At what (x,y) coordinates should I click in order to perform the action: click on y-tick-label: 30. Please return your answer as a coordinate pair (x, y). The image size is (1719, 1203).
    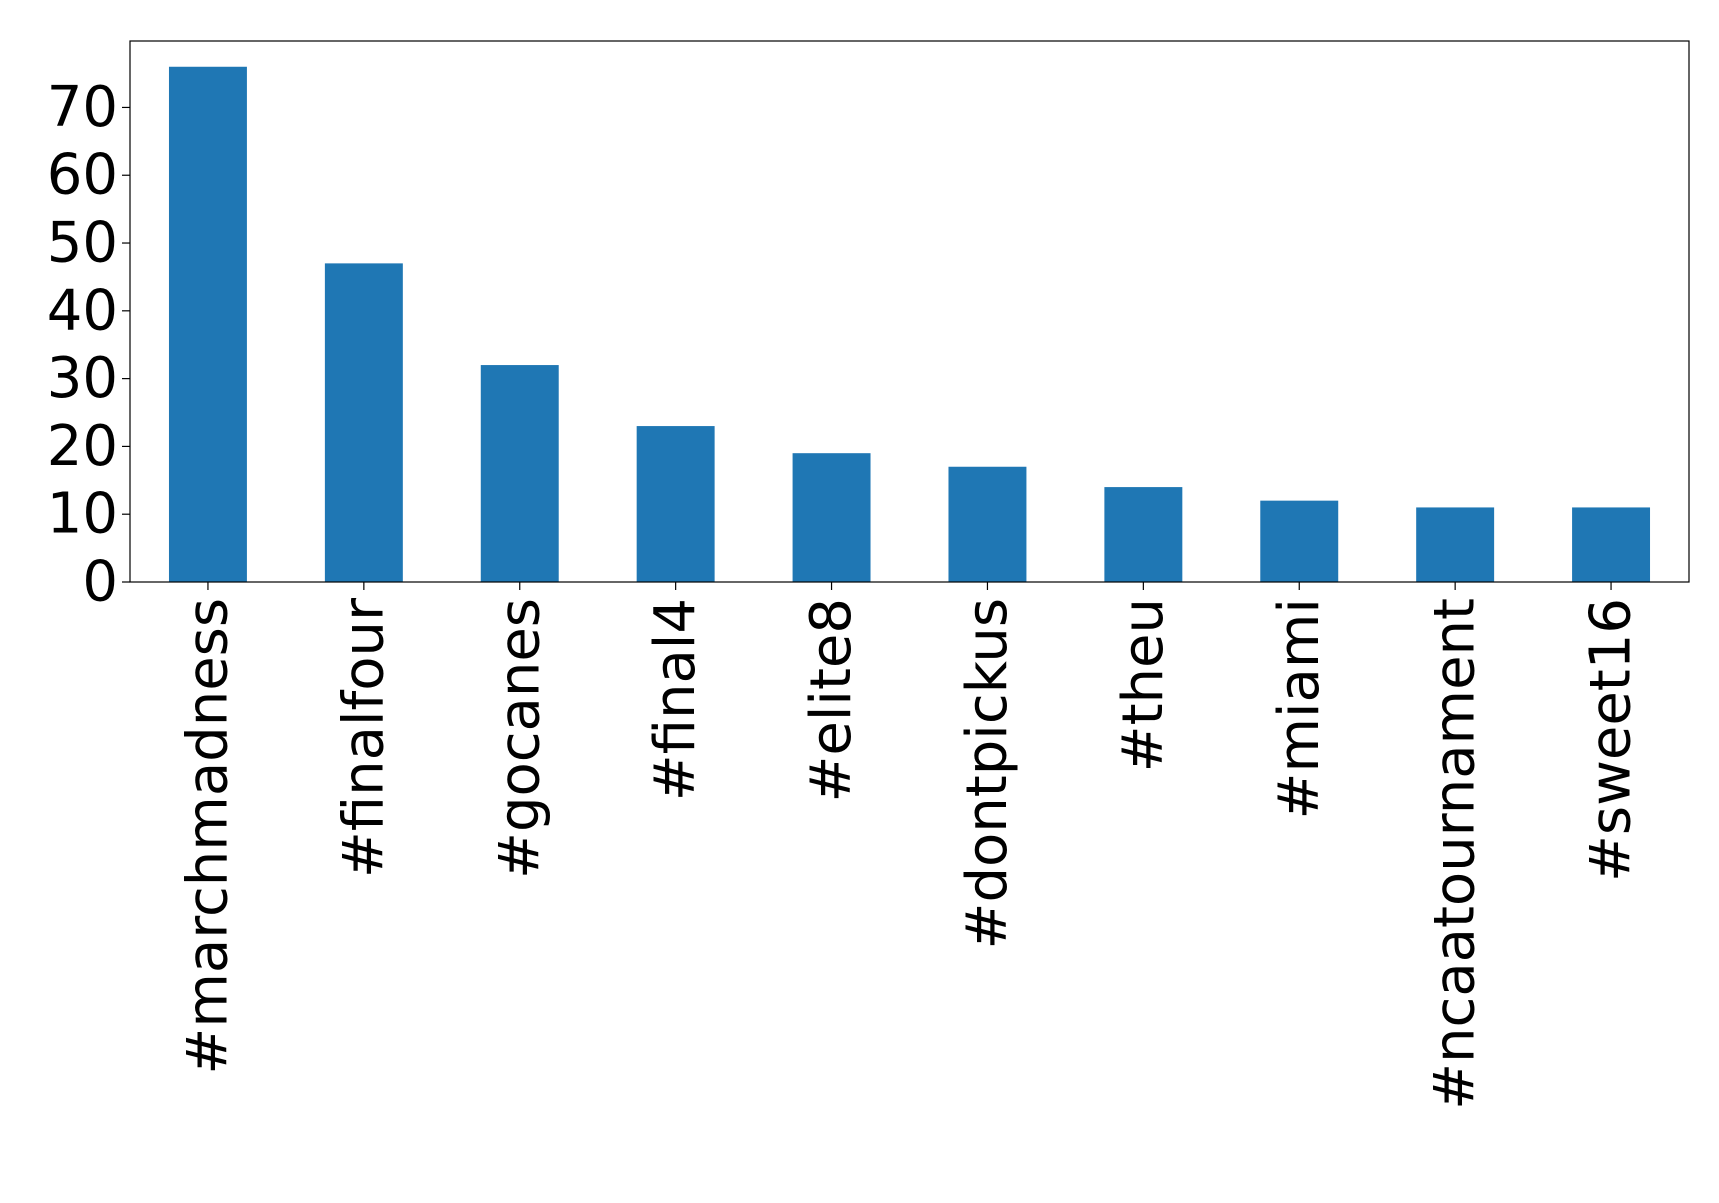
    Looking at the image, I should click on (82, 378).